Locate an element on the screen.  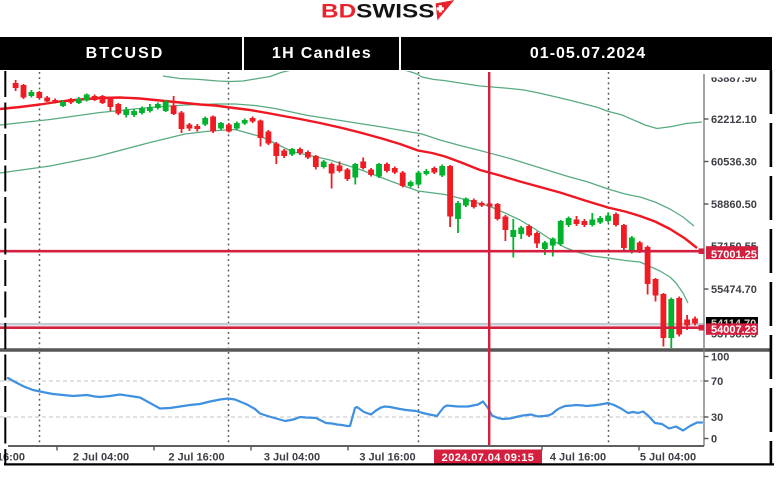
svg-text: 62212.10 is located at coordinates (734, 120).